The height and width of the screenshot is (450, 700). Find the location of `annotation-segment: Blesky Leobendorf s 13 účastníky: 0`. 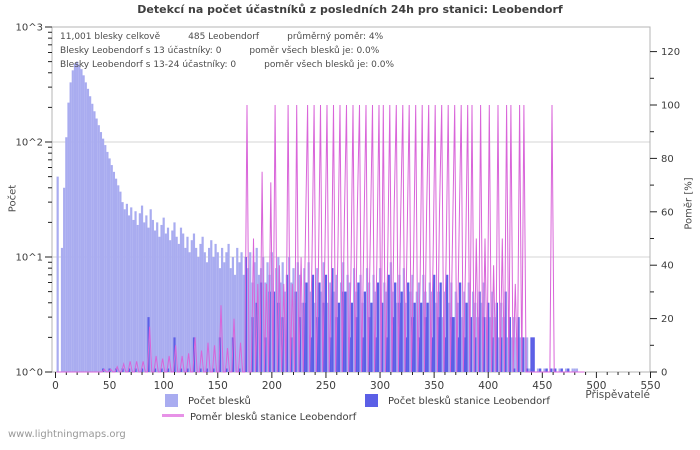

annotation-segment: Blesky Leobendorf s 13 účastníky: 0 is located at coordinates (141, 51).